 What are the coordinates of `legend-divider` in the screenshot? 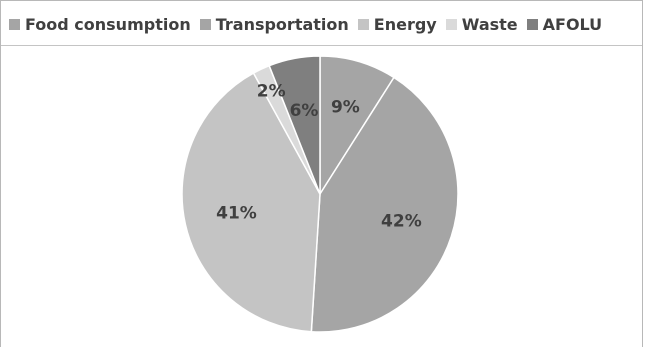 It's located at (321, 45).